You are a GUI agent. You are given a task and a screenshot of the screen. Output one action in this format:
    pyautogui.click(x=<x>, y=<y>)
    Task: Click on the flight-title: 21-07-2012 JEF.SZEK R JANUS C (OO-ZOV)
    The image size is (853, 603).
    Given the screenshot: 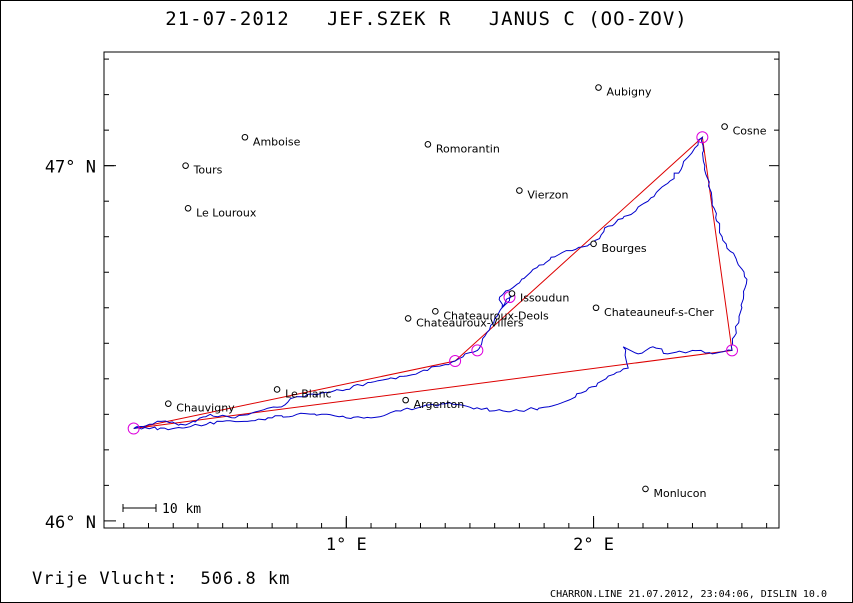 What is the action you would take?
    pyautogui.click(x=426, y=19)
    